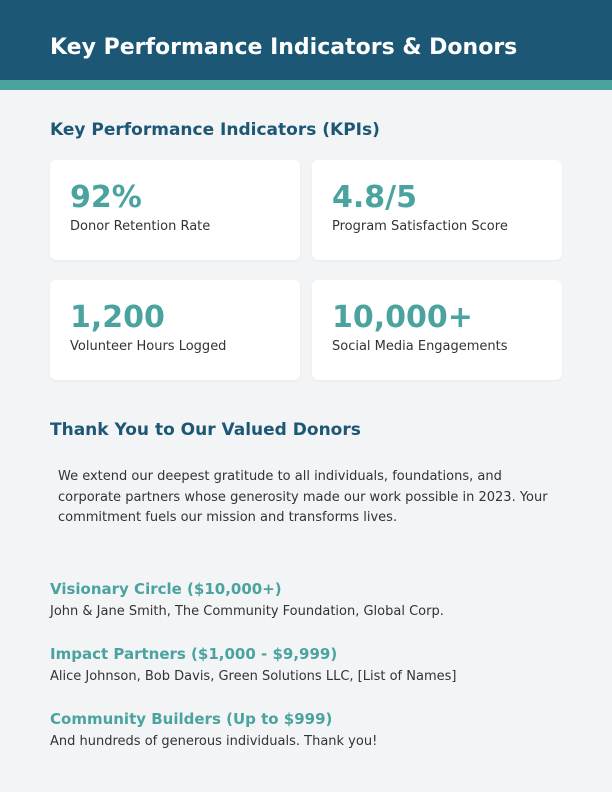 The height and width of the screenshot is (792, 612). Describe the element at coordinates (148, 346) in the screenshot. I see `kpi-label: Volunteer Hours Logged` at that location.